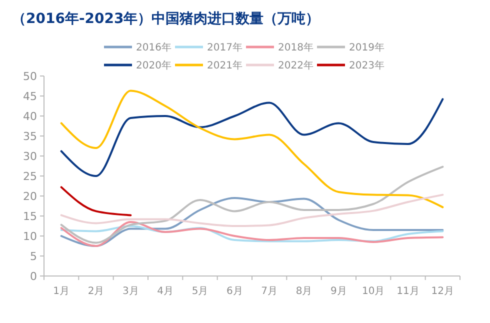  I want to click on legend-label: 2020年, so click(154, 66).